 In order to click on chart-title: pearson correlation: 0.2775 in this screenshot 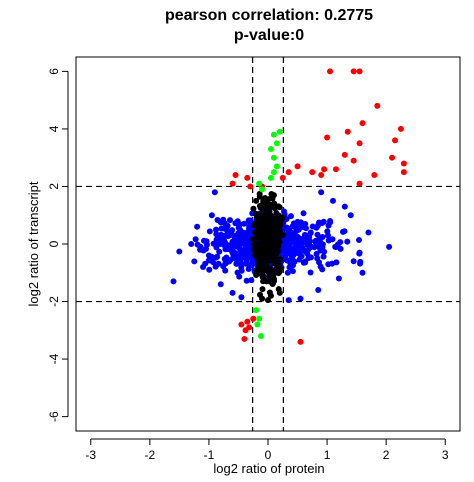, I will do `click(269, 15)`.